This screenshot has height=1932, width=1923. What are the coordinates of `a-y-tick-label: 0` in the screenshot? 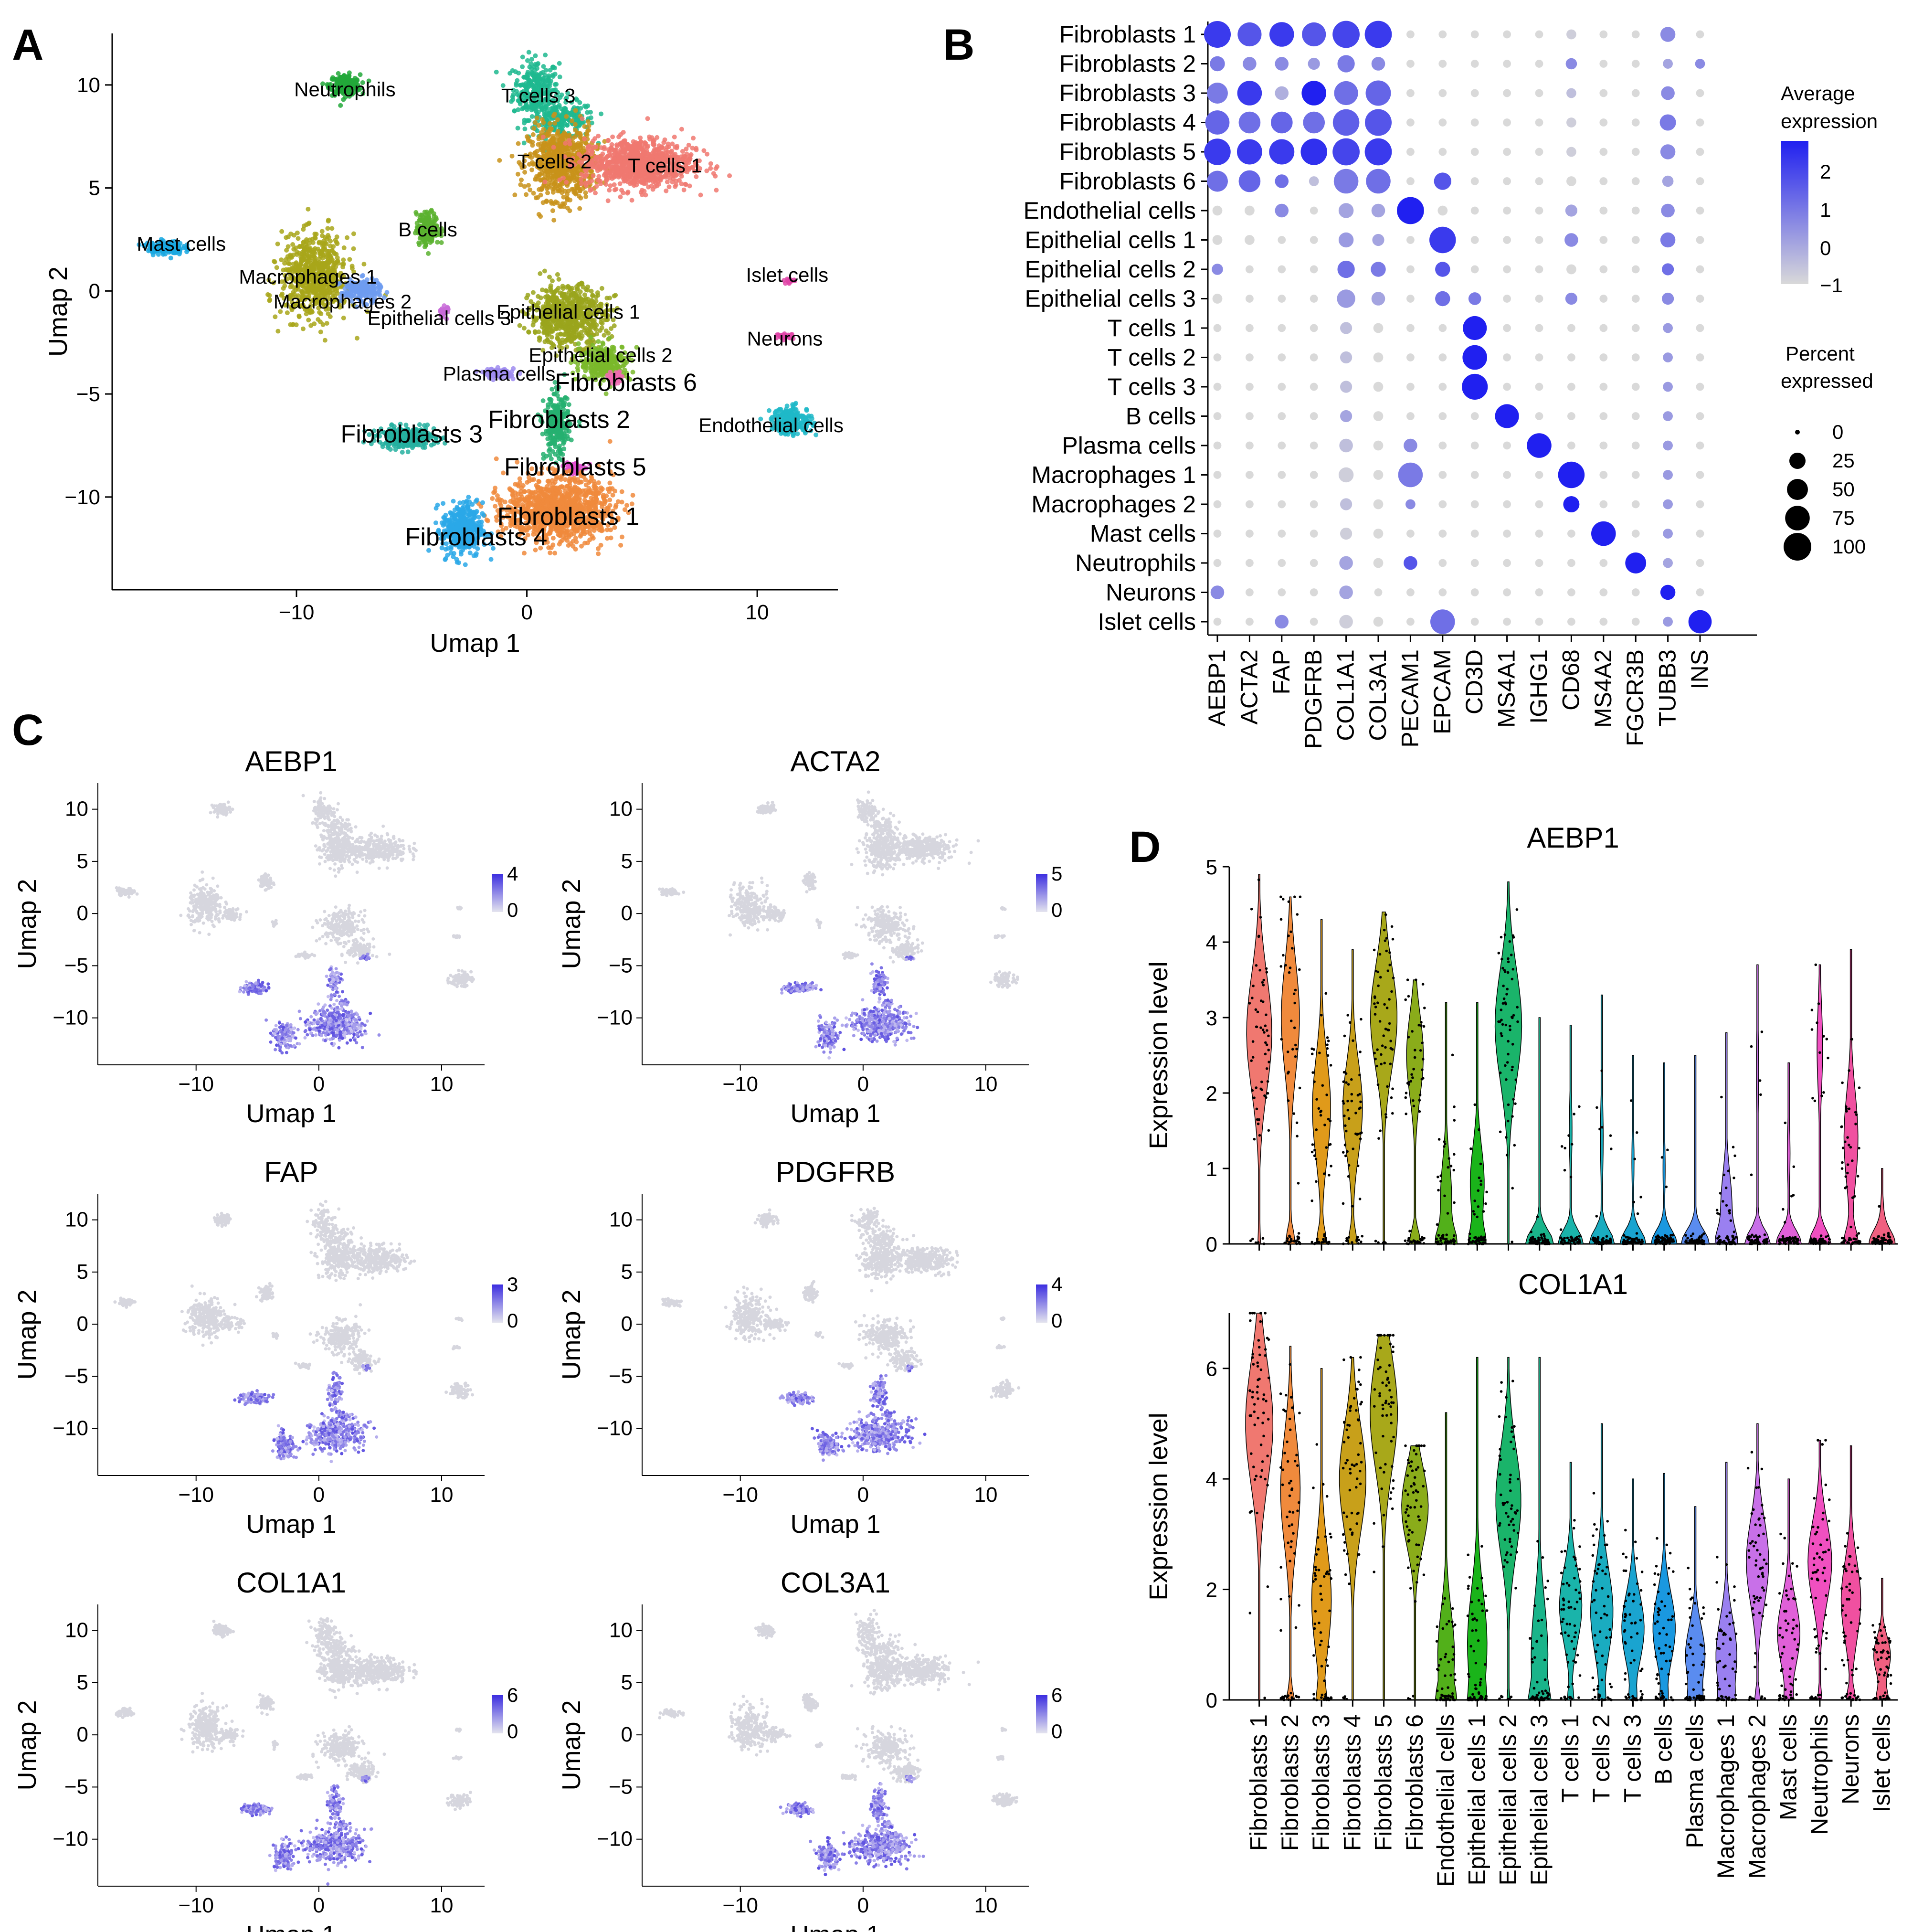 It's located at (94, 291).